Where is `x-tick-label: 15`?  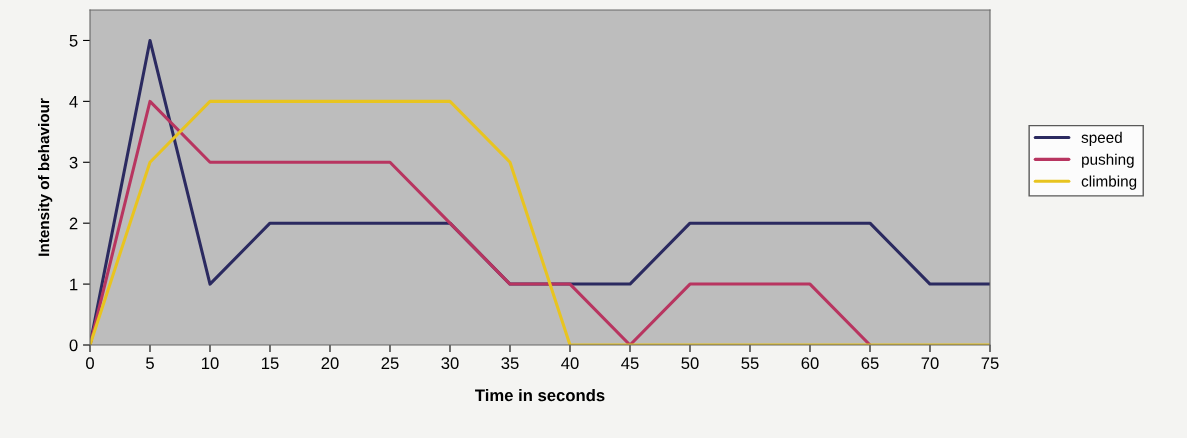
x-tick-label: 15 is located at coordinates (270, 363).